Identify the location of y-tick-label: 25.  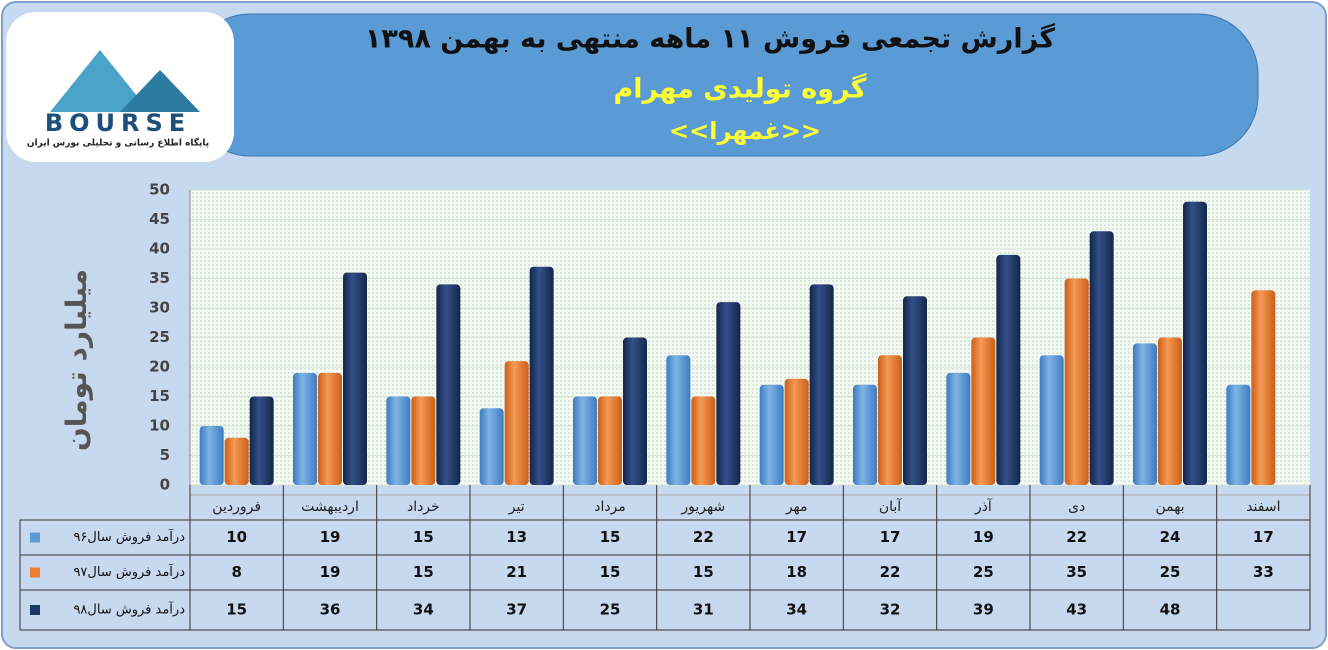
(159, 337).